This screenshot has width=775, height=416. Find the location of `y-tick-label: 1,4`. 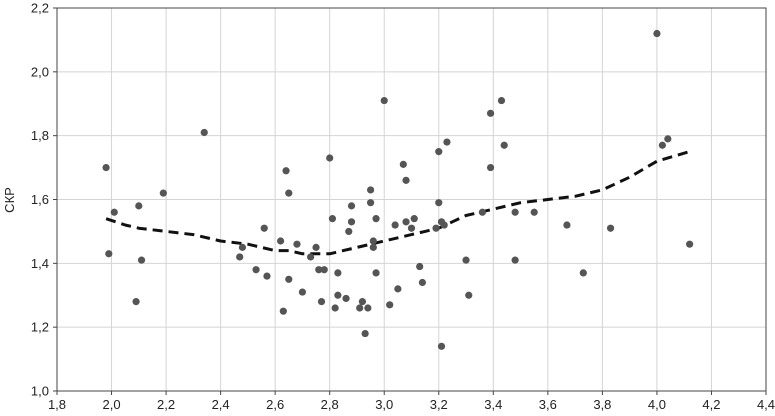

y-tick-label: 1,4 is located at coordinates (40, 263).